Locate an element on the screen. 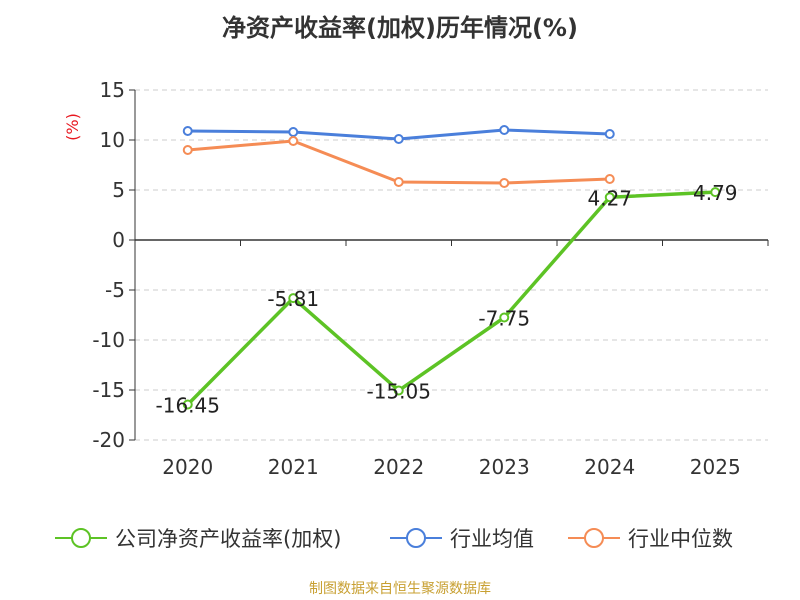 The height and width of the screenshot is (600, 800). x-tick-label: 2021 is located at coordinates (293, 467).